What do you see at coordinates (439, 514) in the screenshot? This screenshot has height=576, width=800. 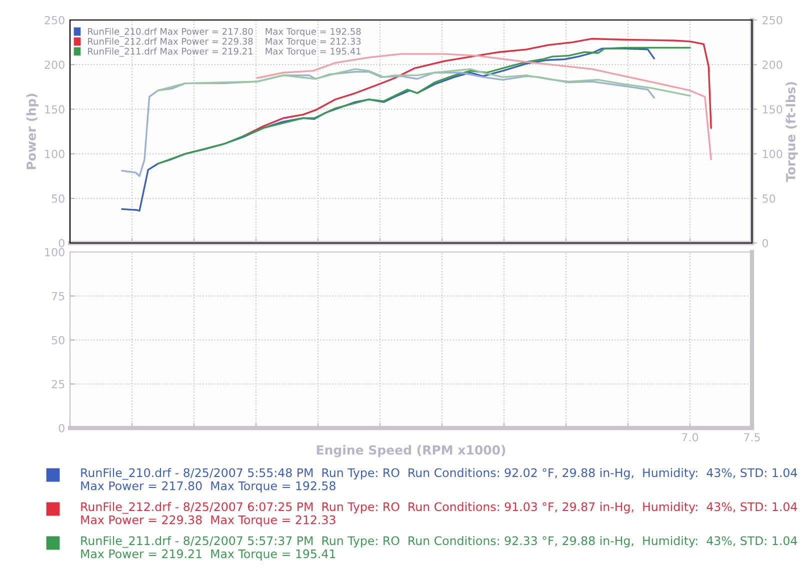 I see `text: RunFile_212.drf - 8/25/2007 6:07:25 PM Run Type: RO Run Conditions: 91.03 °F, 29.87 in-Hg, Humidity: 43%, STD: 1.04 Max Power = 229.38 Max Torque = 212.33` at bounding box center [439, 514].